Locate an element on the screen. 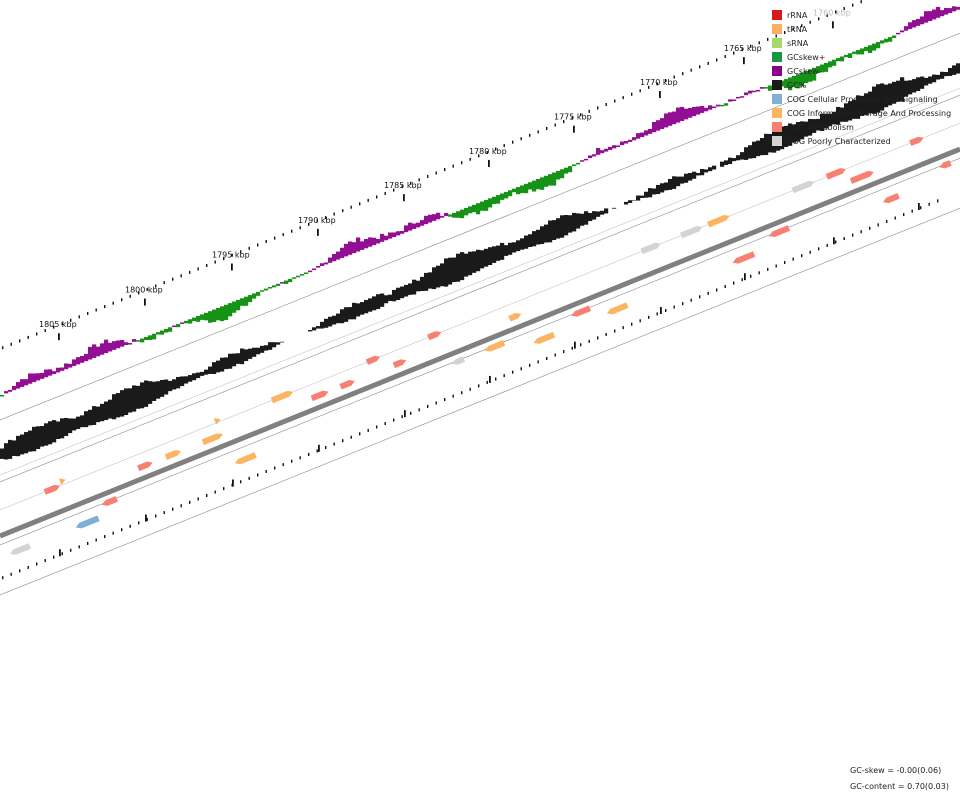 This screenshot has width=960, height=804. legend-item-srna: sRNA is located at coordinates (866, 43).